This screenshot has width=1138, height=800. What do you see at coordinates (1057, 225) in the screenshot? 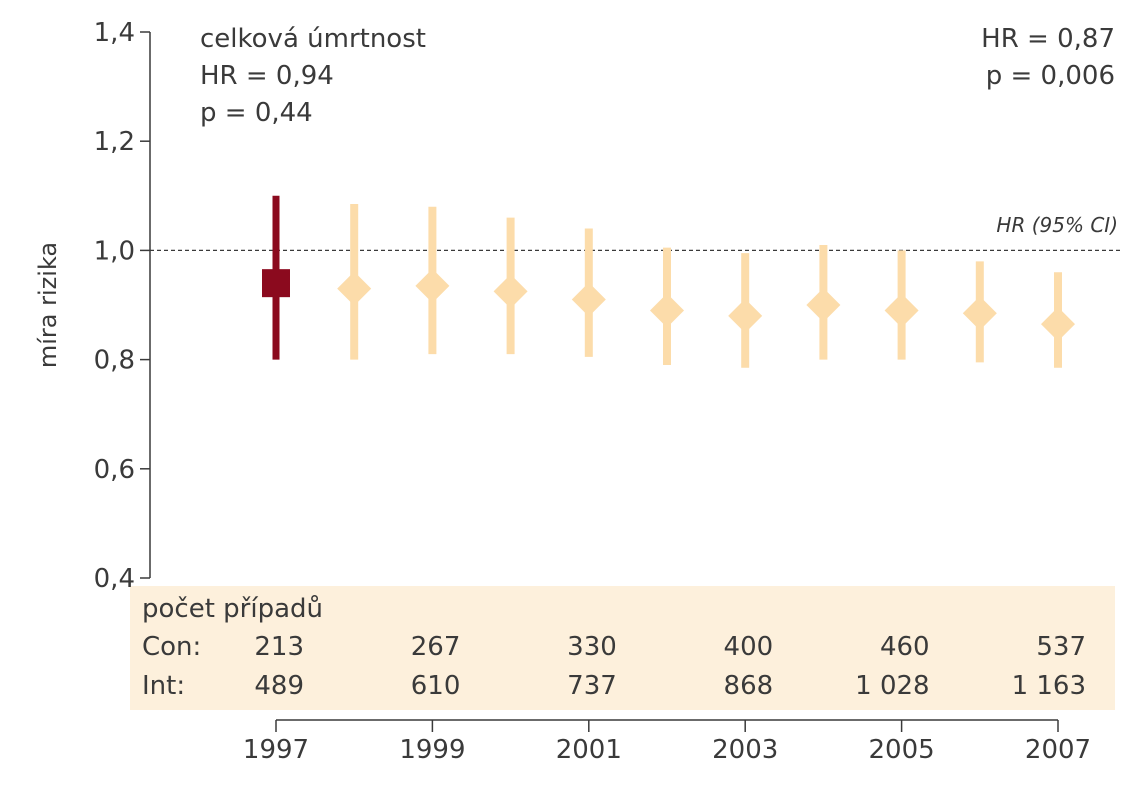
I see `reference-line-label: HR (95% CI)` at bounding box center [1057, 225].